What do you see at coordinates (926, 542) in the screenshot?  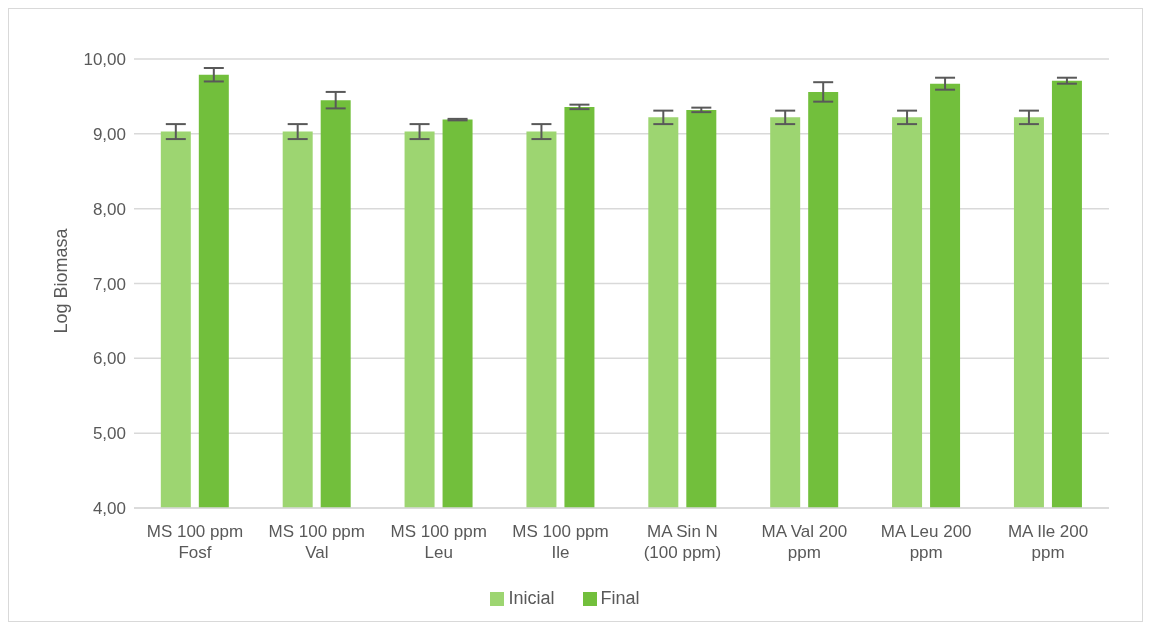 I see `x-tick-label: MA Leu 200 ppm` at bounding box center [926, 542].